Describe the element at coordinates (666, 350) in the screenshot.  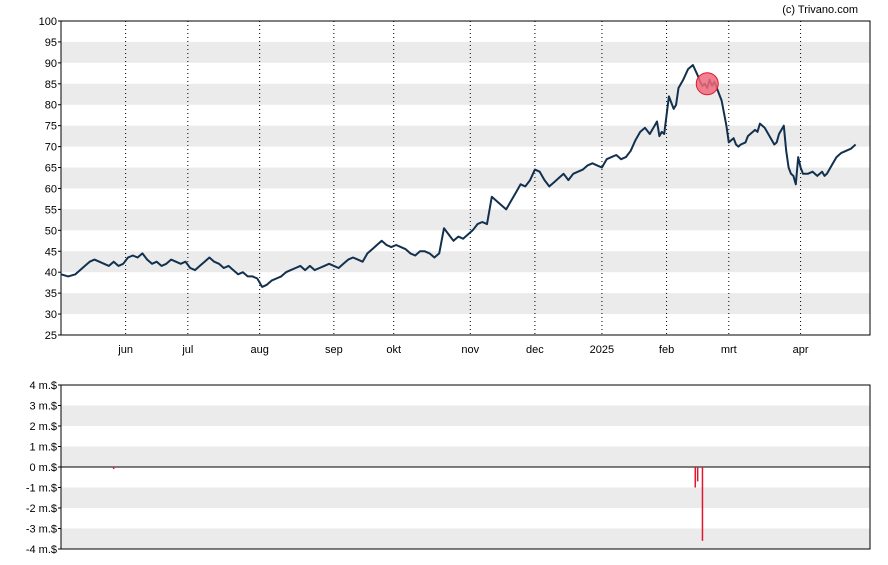
I see `month-tick-label: feb` at that location.